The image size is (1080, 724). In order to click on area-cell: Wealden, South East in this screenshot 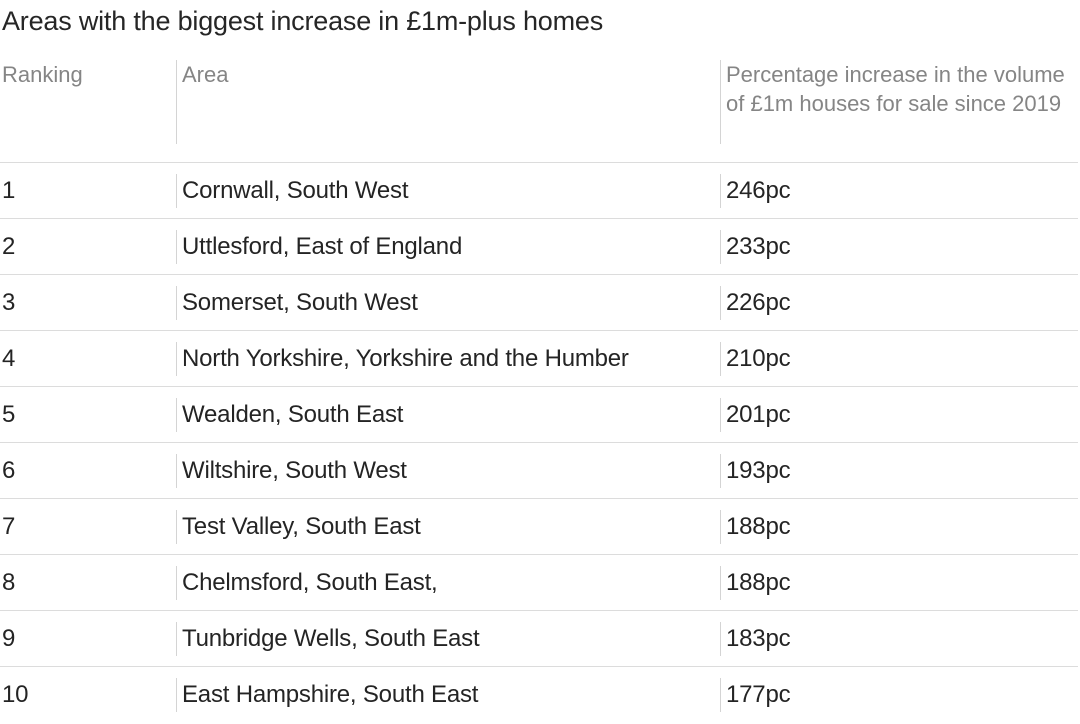, I will do `click(448, 414)`.